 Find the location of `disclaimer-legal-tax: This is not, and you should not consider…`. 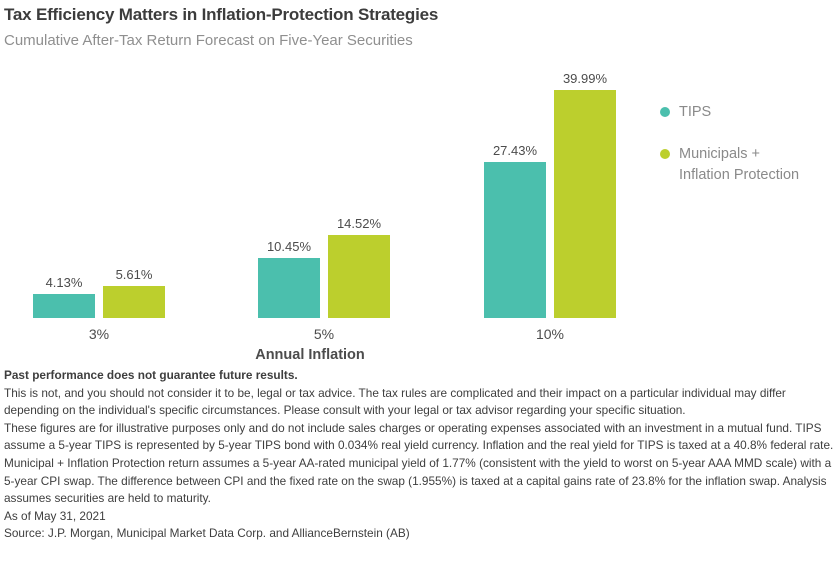

disclaimer-legal-tax: This is not, and you should not consider… is located at coordinates (395, 401).